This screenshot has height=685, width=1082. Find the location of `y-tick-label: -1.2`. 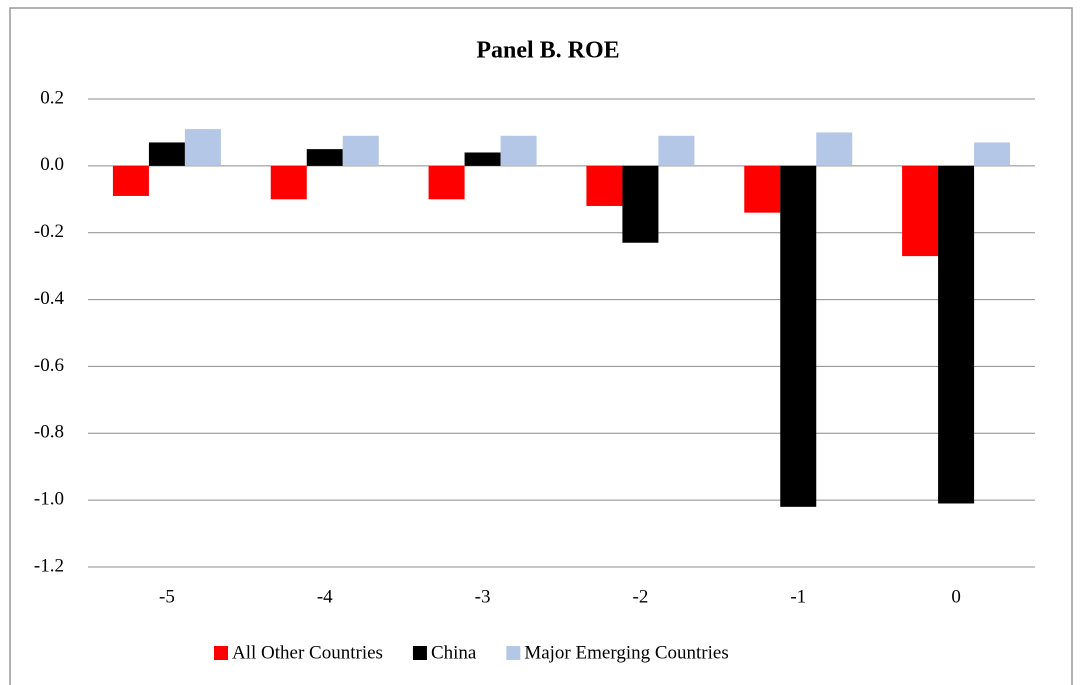

y-tick-label: -1.2 is located at coordinates (49, 565).